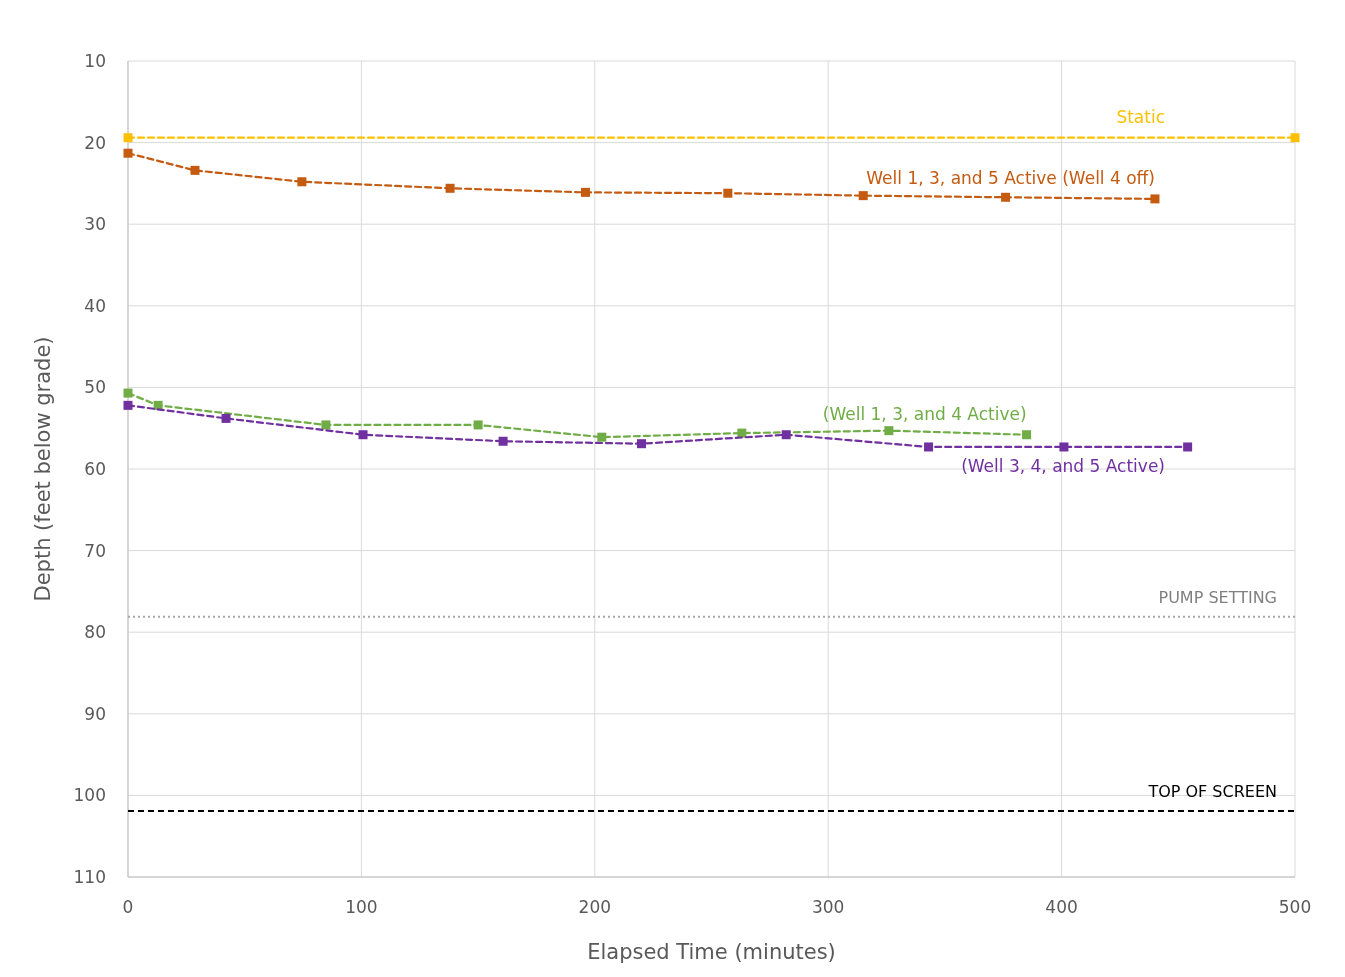 The image size is (1345, 977). I want to click on x-tick-label: 200, so click(595, 907).